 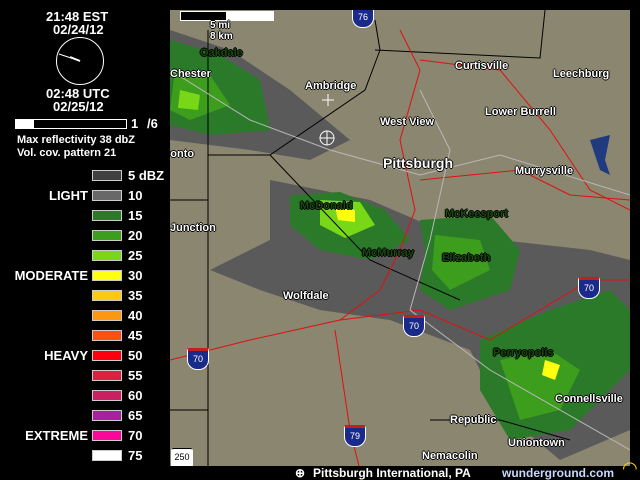 I want to click on legend-value: 15, so click(x=135, y=215).